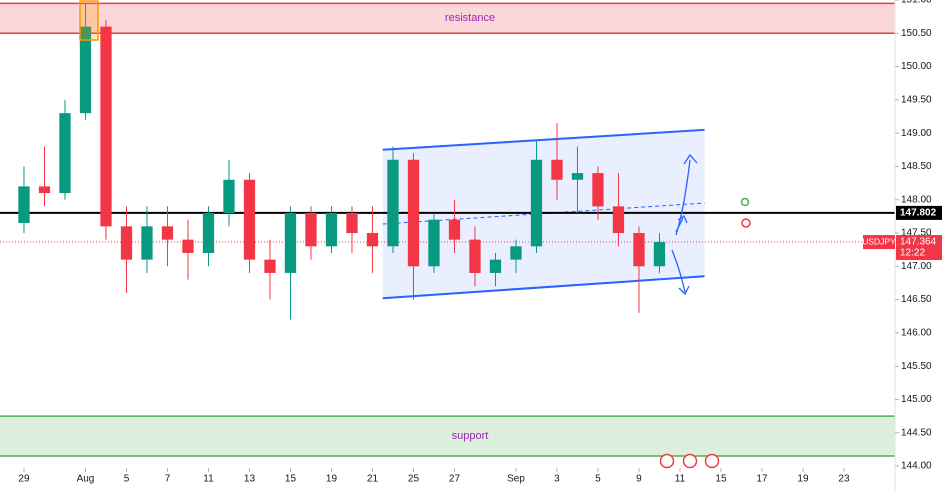 This screenshot has height=491, width=942. I want to click on channel-lower, so click(543, 287).